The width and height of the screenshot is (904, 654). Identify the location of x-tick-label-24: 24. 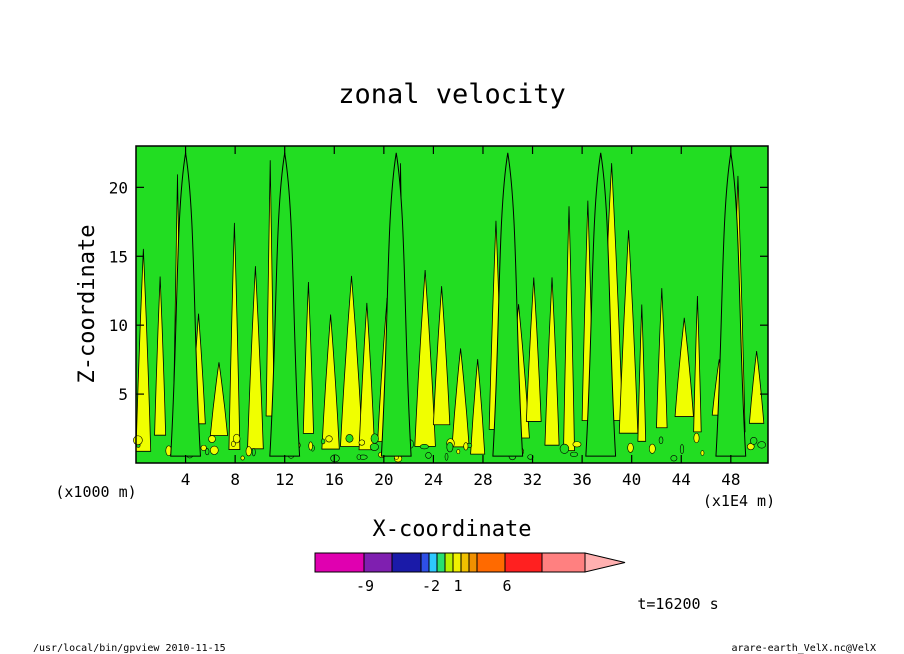
(433, 479).